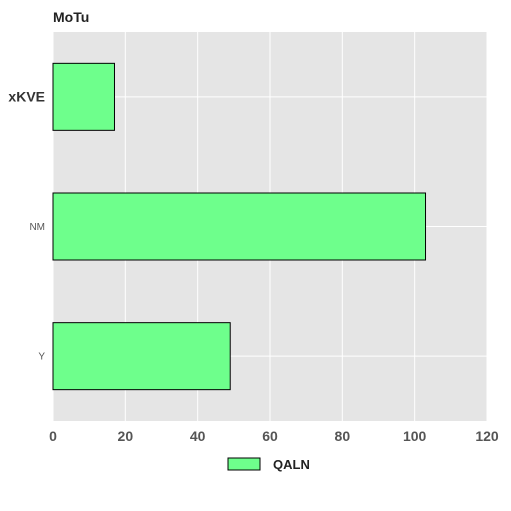 The height and width of the screenshot is (511, 511). Describe the element at coordinates (198, 436) in the screenshot. I see `x-tick-label: 40` at that location.